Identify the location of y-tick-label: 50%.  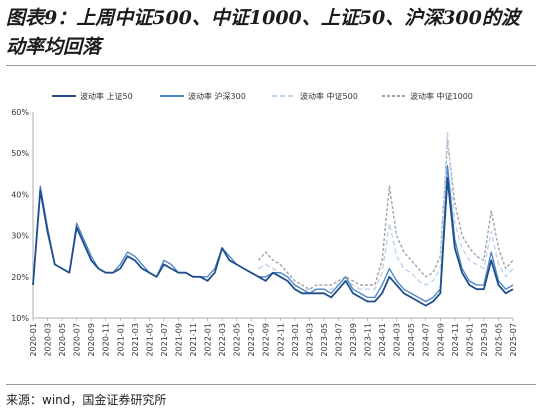
(20, 153).